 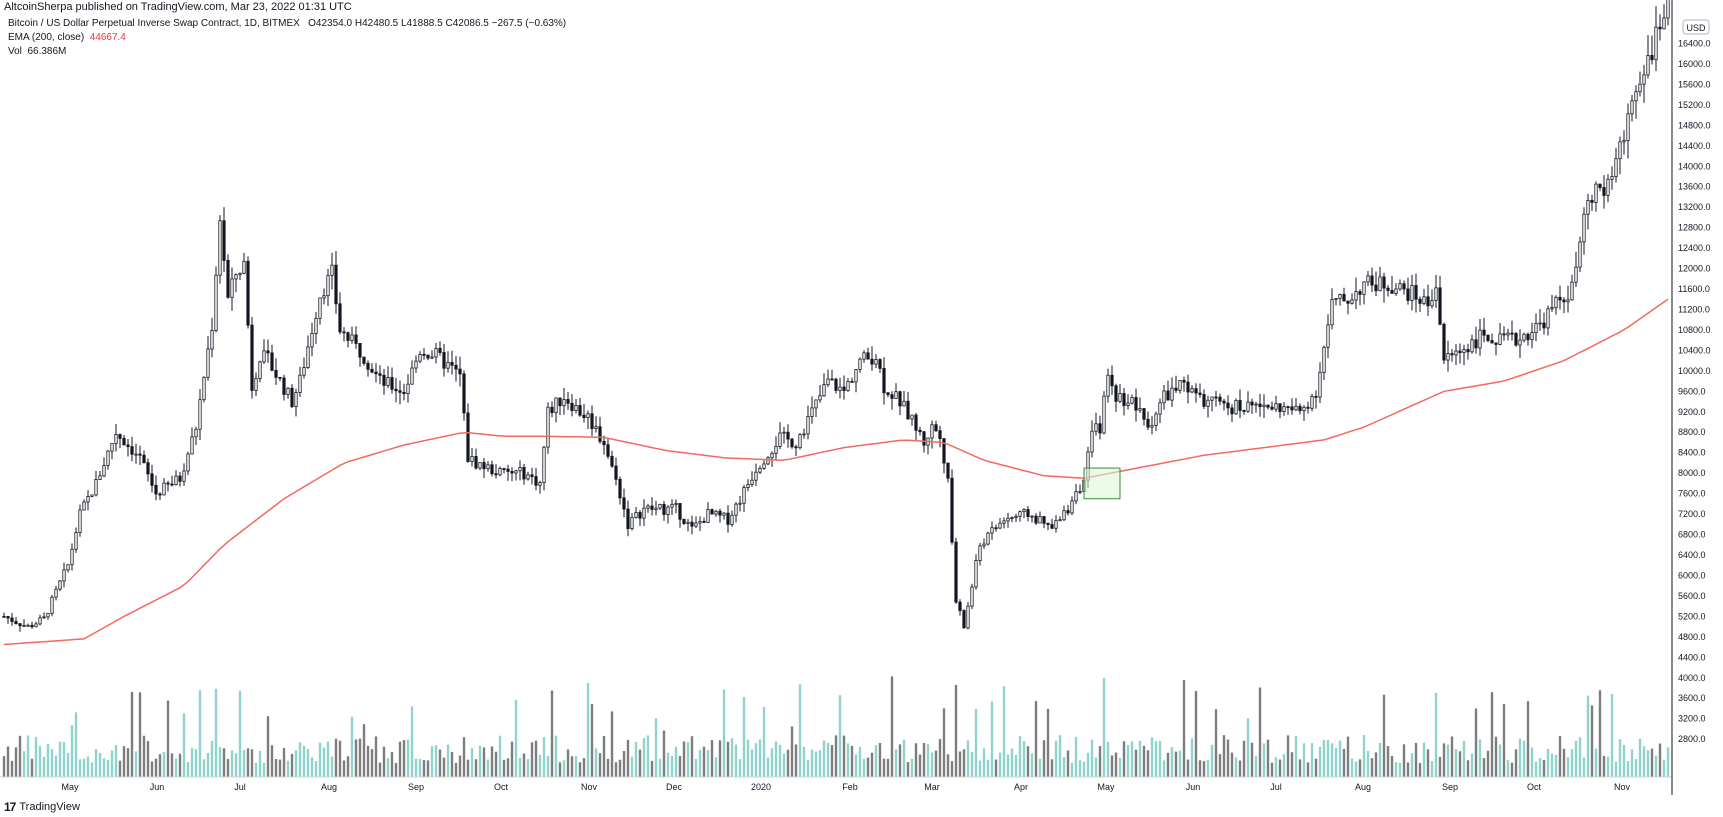 I want to click on legend-vol-value: 66.386M, so click(x=47, y=51).